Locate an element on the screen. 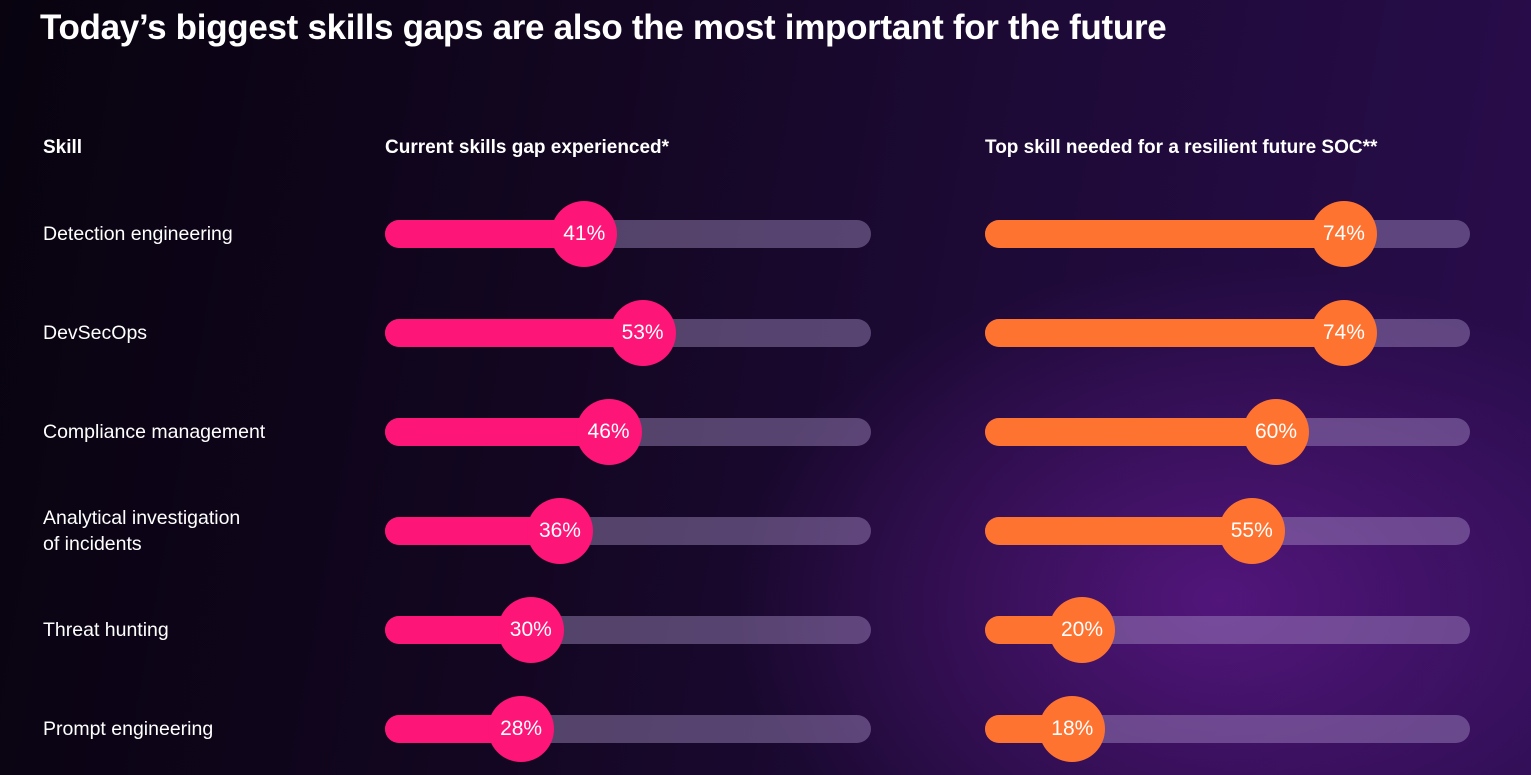 The image size is (1531, 775). future-skill-value-label: 55% is located at coordinates (1251, 531).